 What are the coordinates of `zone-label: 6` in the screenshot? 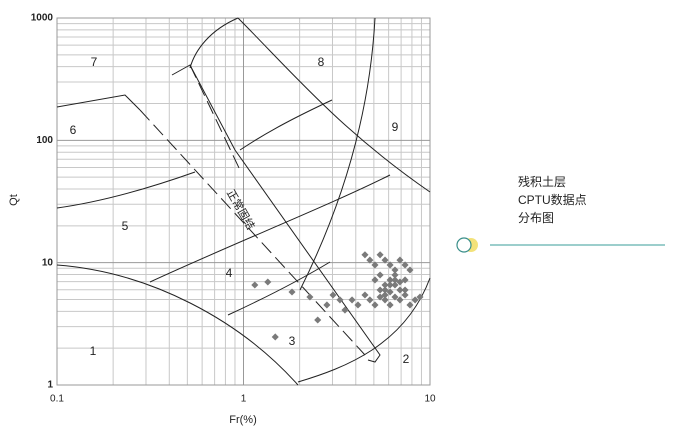 It's located at (73, 130).